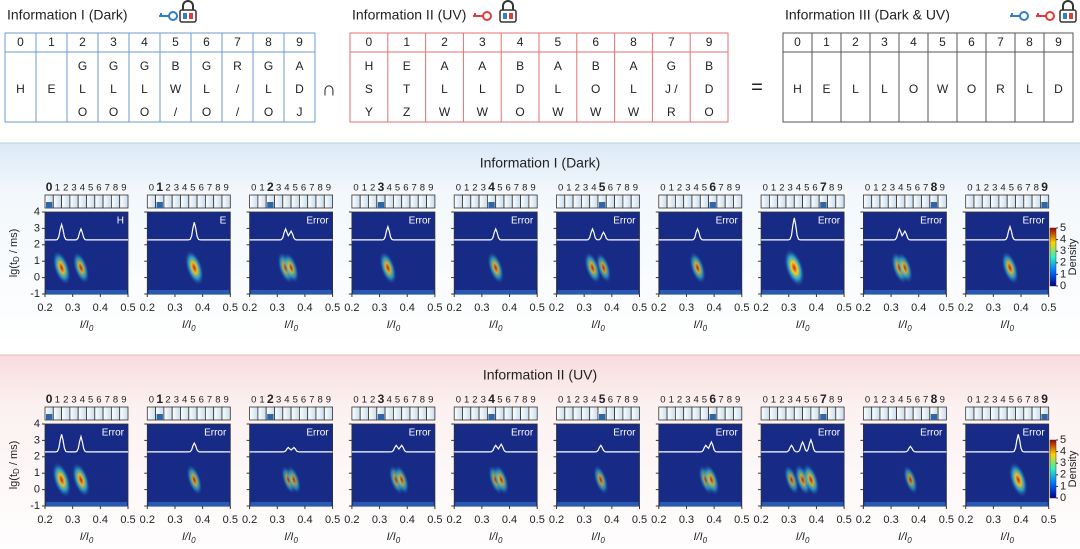  I want to click on plot-label: Error, so click(522, 433).